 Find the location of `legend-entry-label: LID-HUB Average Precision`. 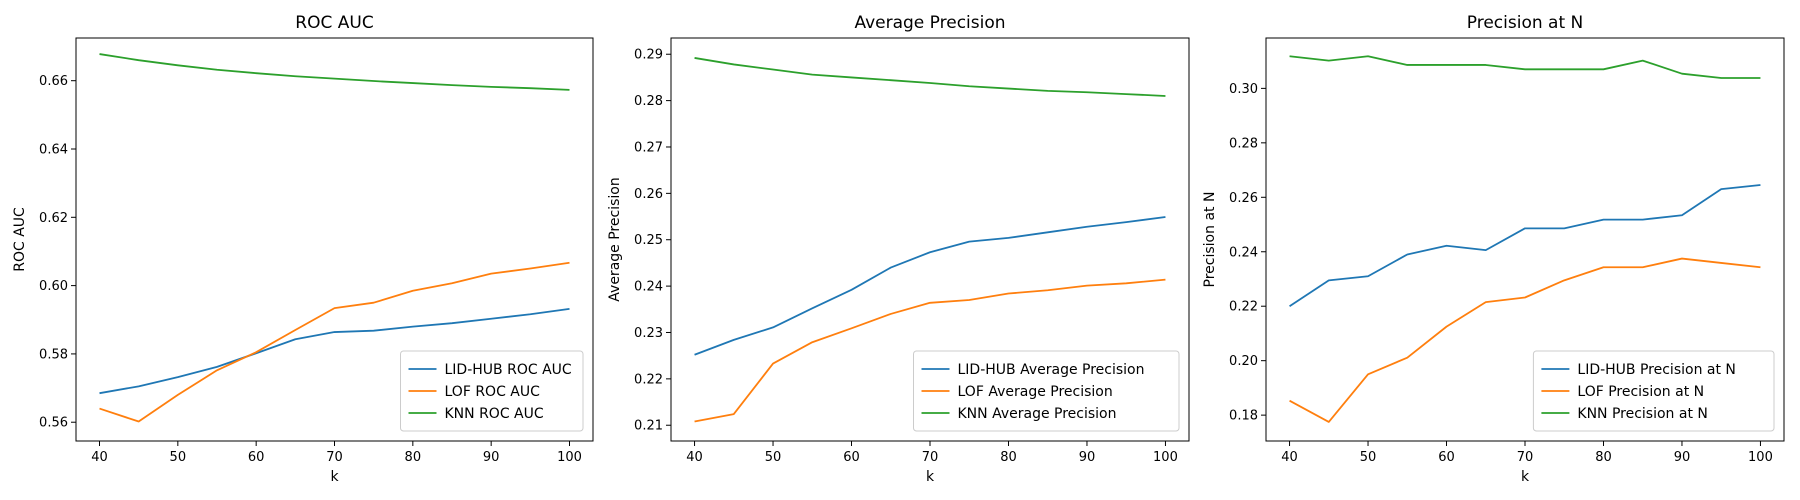

legend-entry-label: LID-HUB Average Precision is located at coordinates (1051, 370).